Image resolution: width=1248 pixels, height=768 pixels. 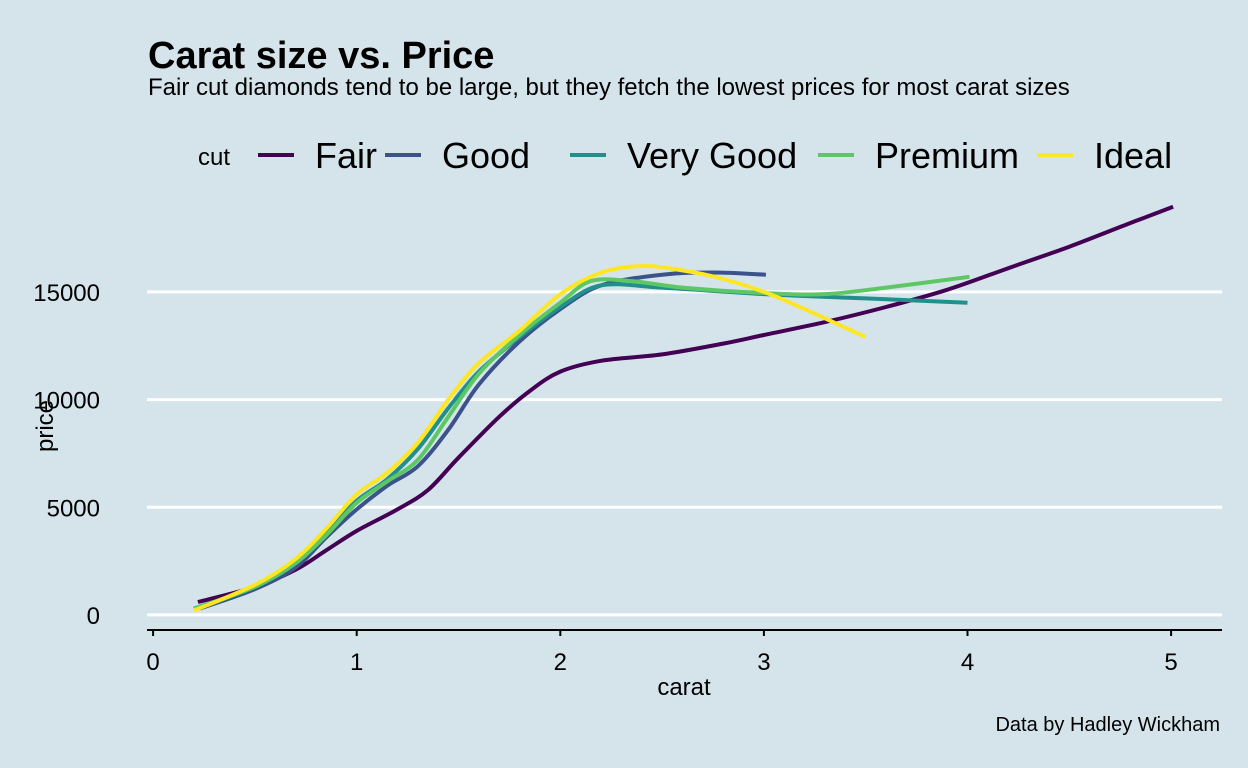 I want to click on y-tick-label: 10000, so click(x=66, y=401).